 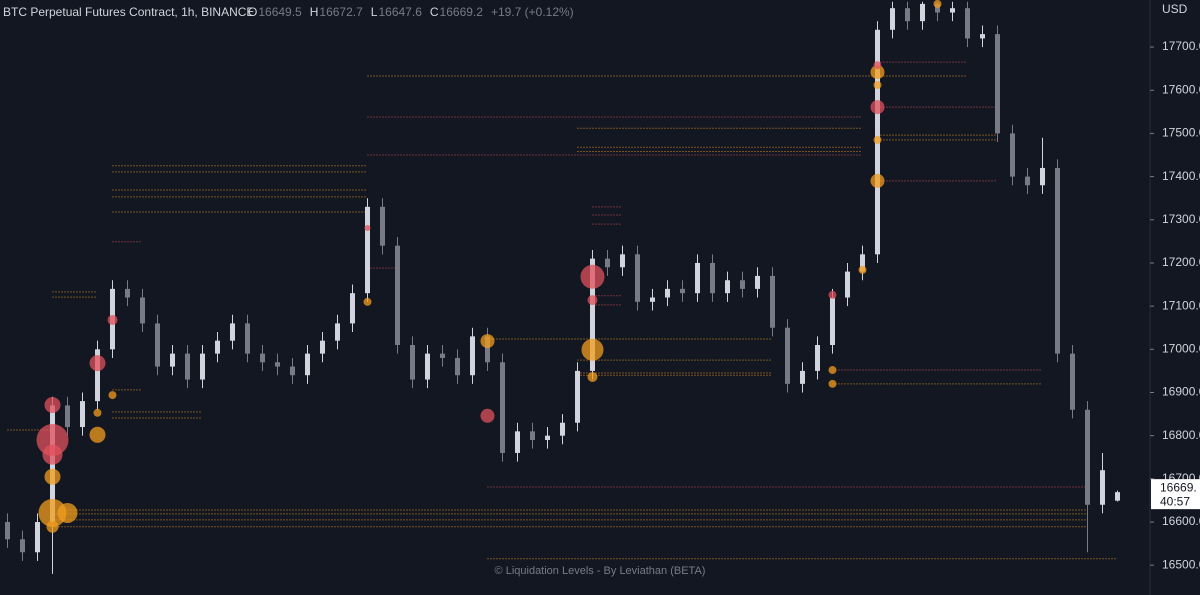 What do you see at coordinates (1181, 89) in the screenshot?
I see `y-tick-label: 17600.0` at bounding box center [1181, 89].